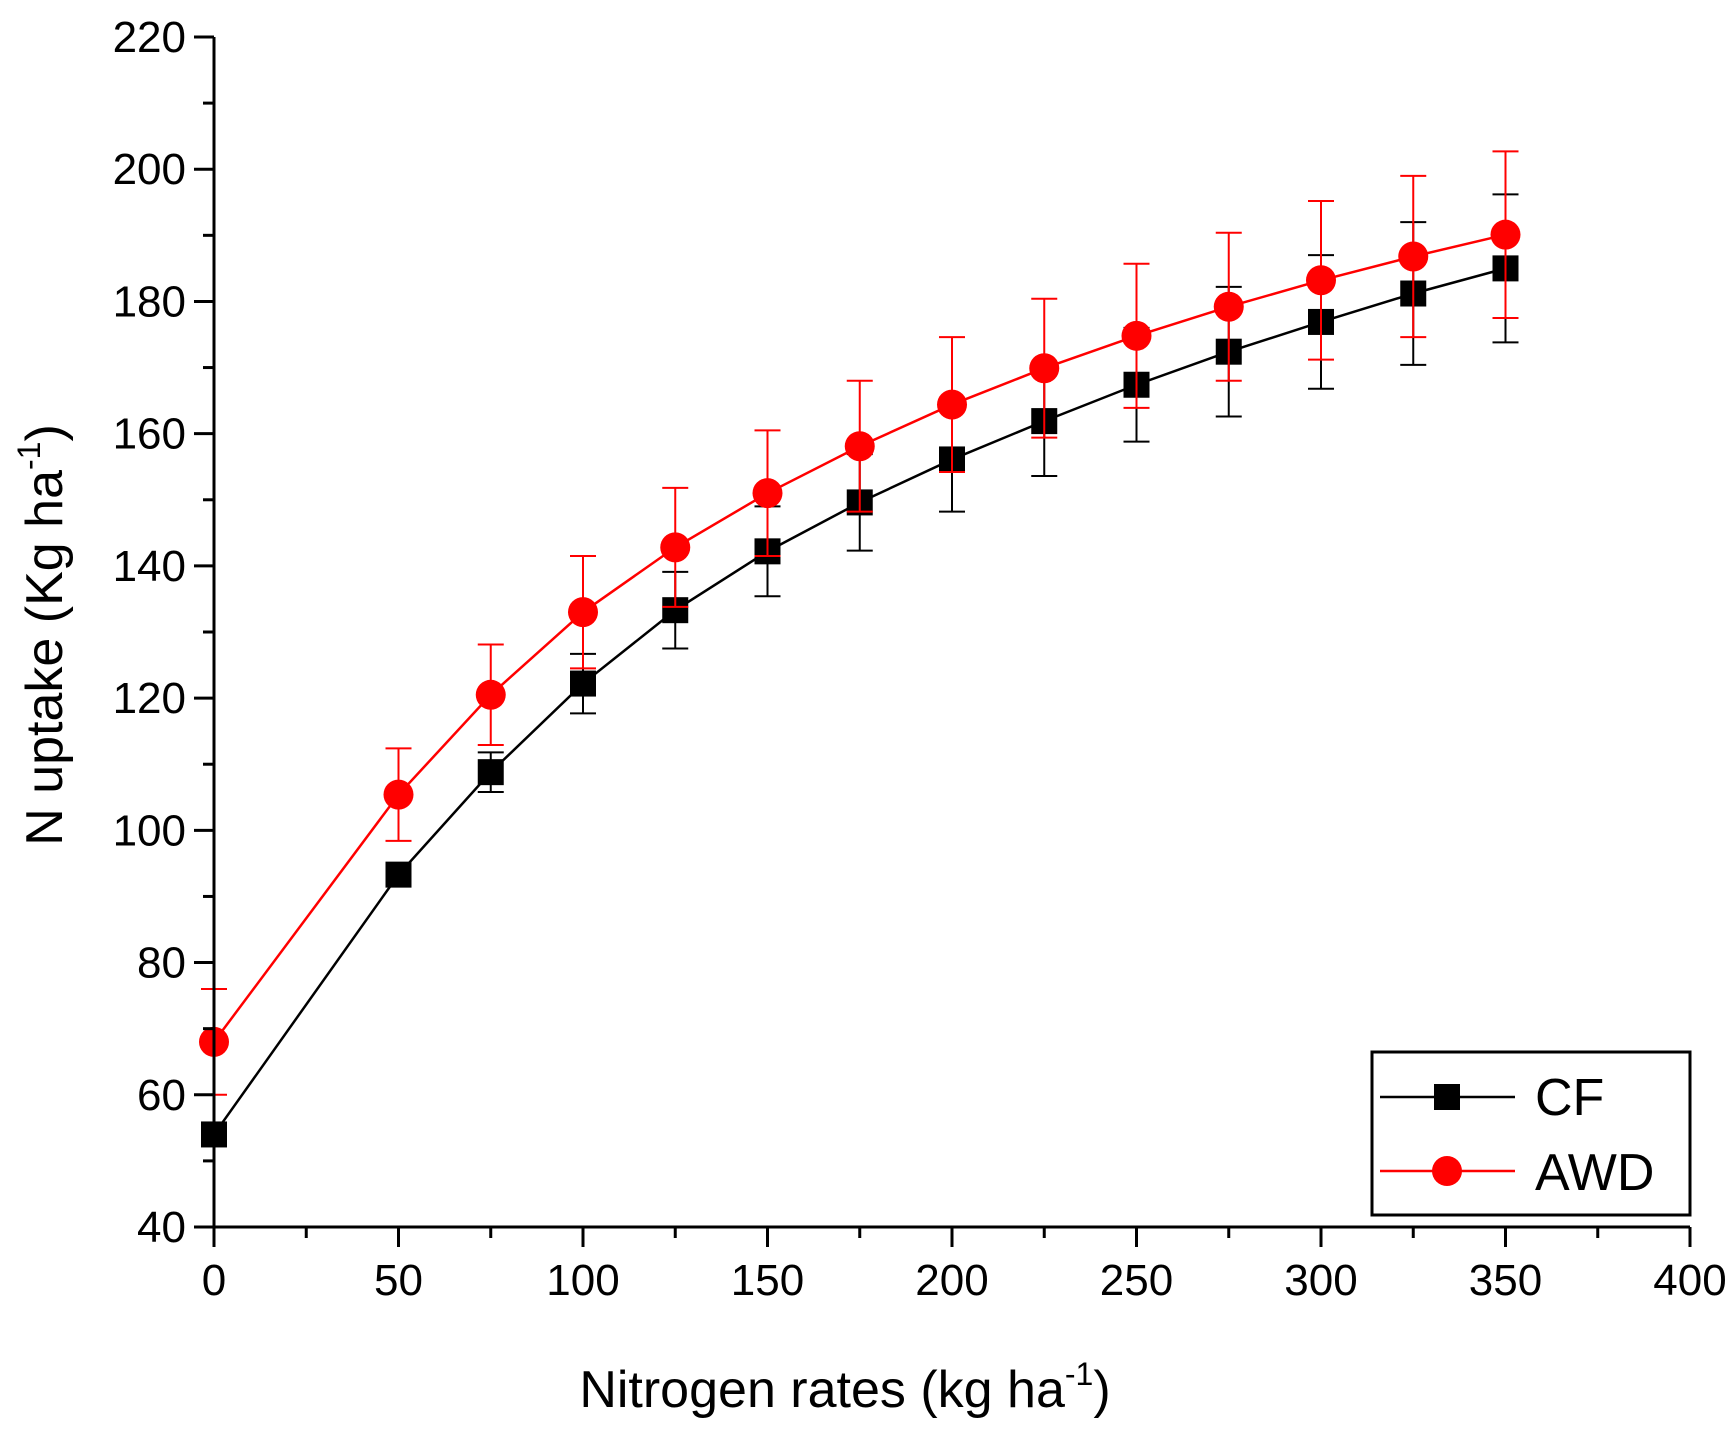 This screenshot has width=1736, height=1435. Describe the element at coordinates (1447, 1171) in the screenshot. I see `legend-awd-marker` at that location.